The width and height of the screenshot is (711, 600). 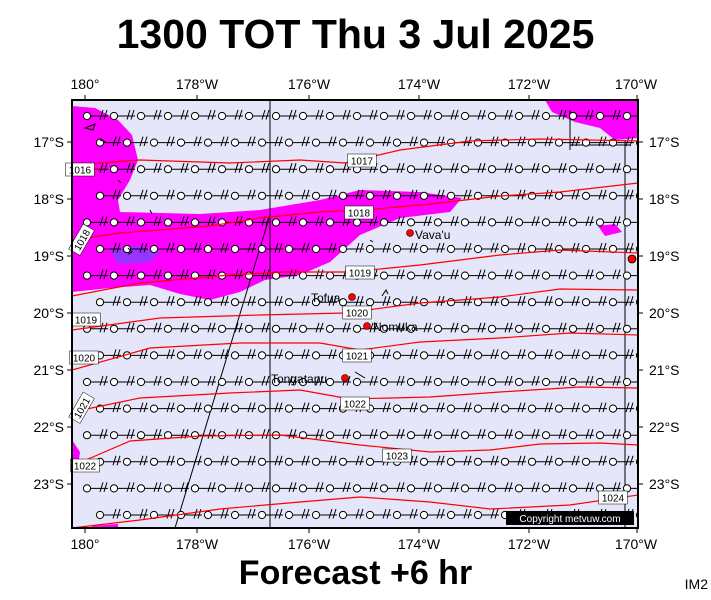 What do you see at coordinates (664, 313) in the screenshot?
I see `latitude-labels-right: 17°S 18°S 19°S 20°S 21°S 22°S 23°S` at bounding box center [664, 313].